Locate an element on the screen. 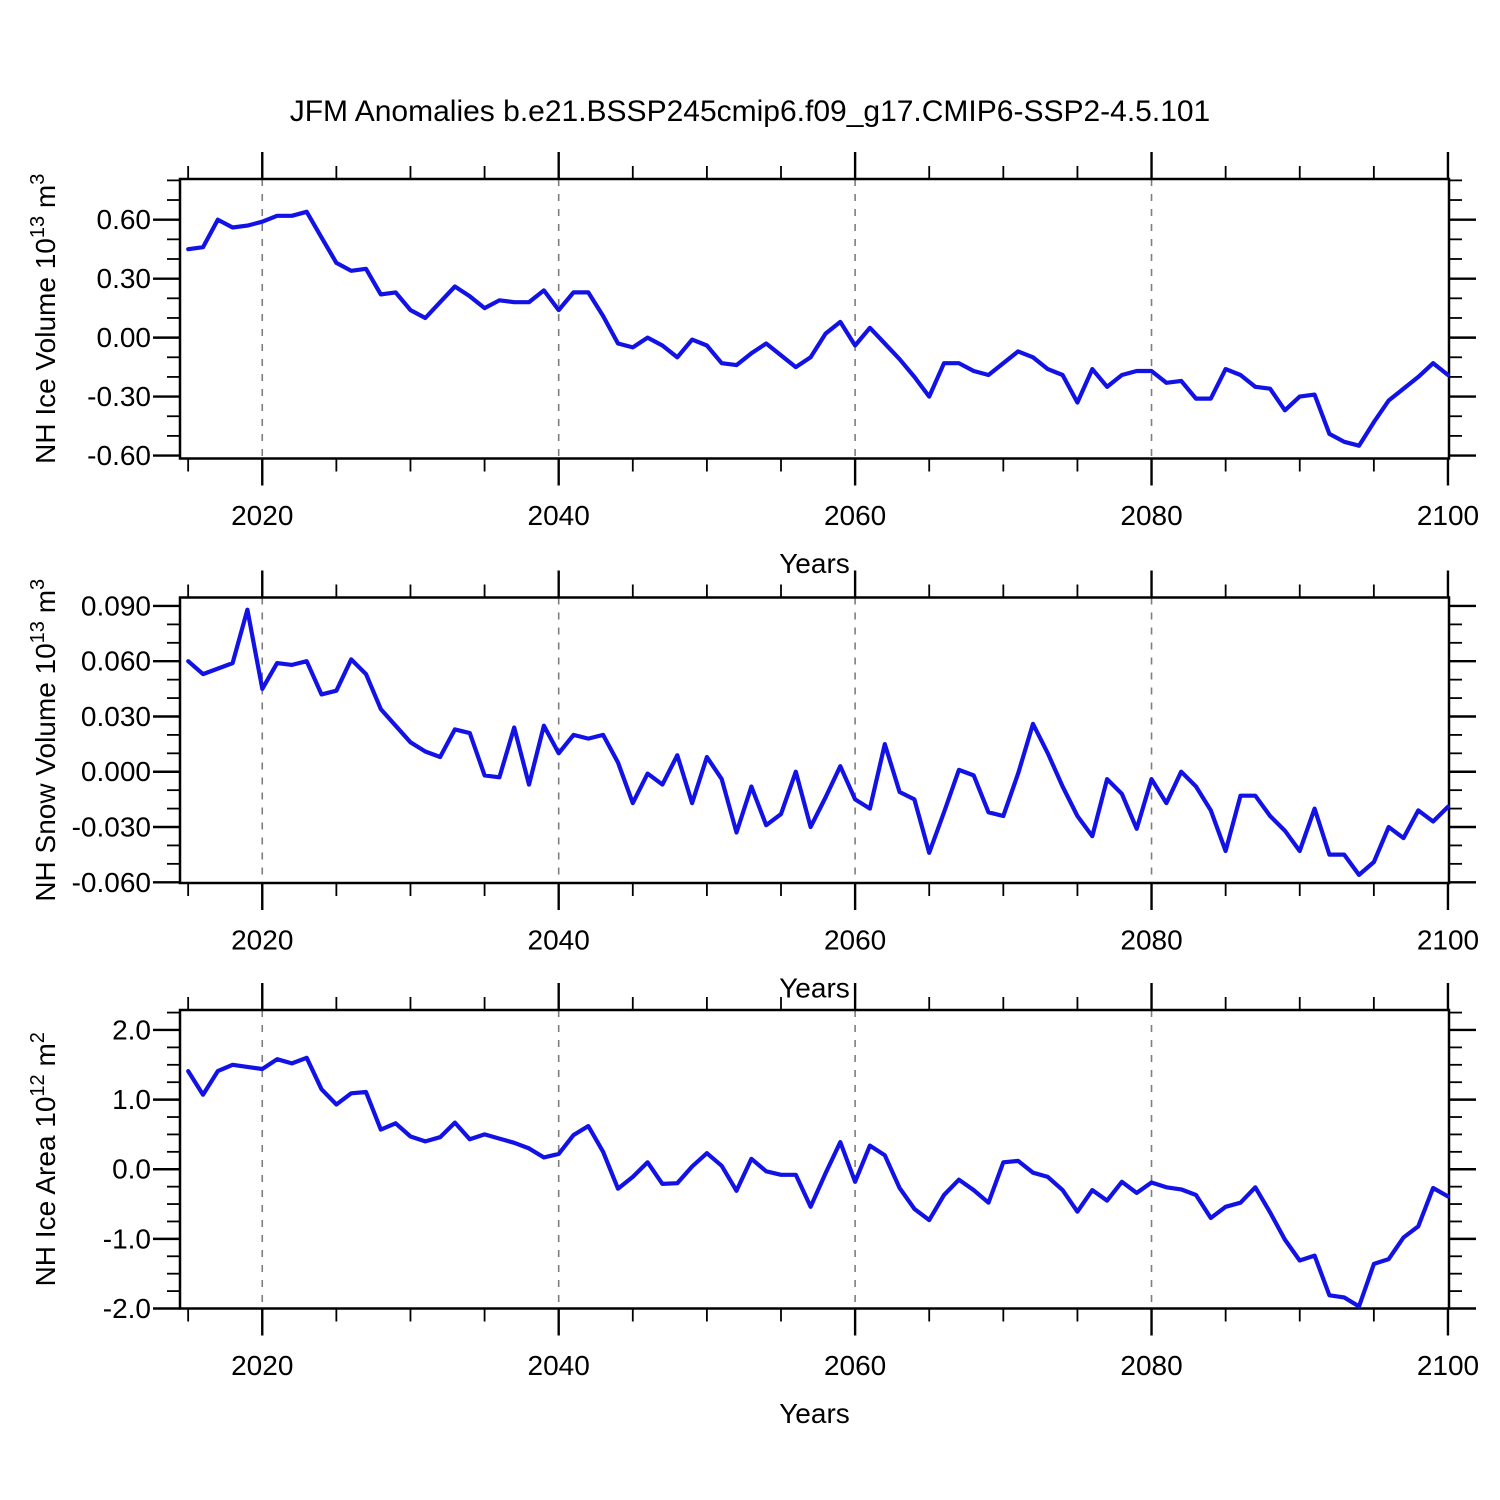 The image size is (1500, 1500). y-tick-label: 1.0 is located at coordinates (131, 1099).